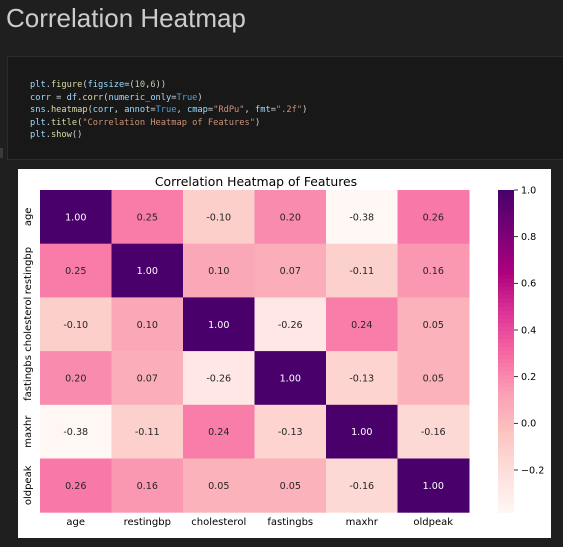 The height and width of the screenshot is (547, 563). What do you see at coordinates (433, 522) in the screenshot?
I see `x-tick-label: oldpeak` at bounding box center [433, 522].